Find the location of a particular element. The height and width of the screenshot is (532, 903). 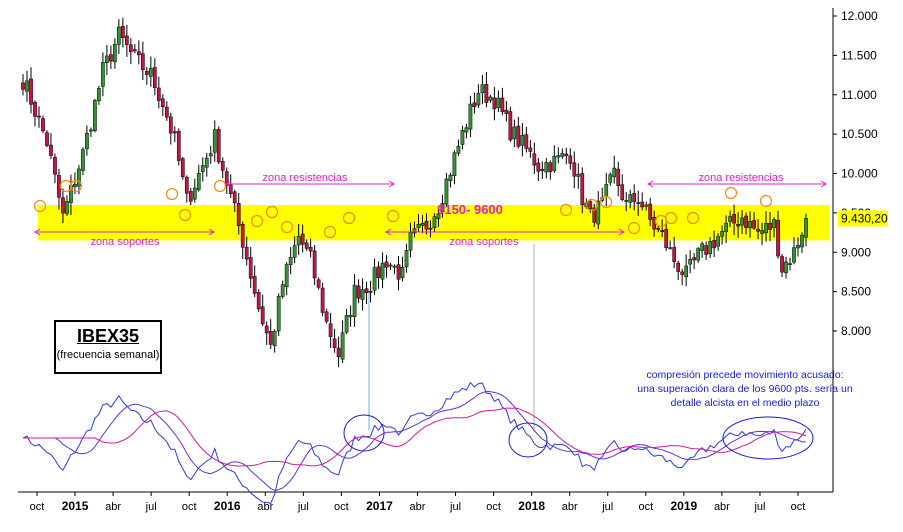

y-tick-label: 10.500 is located at coordinates (859, 134).